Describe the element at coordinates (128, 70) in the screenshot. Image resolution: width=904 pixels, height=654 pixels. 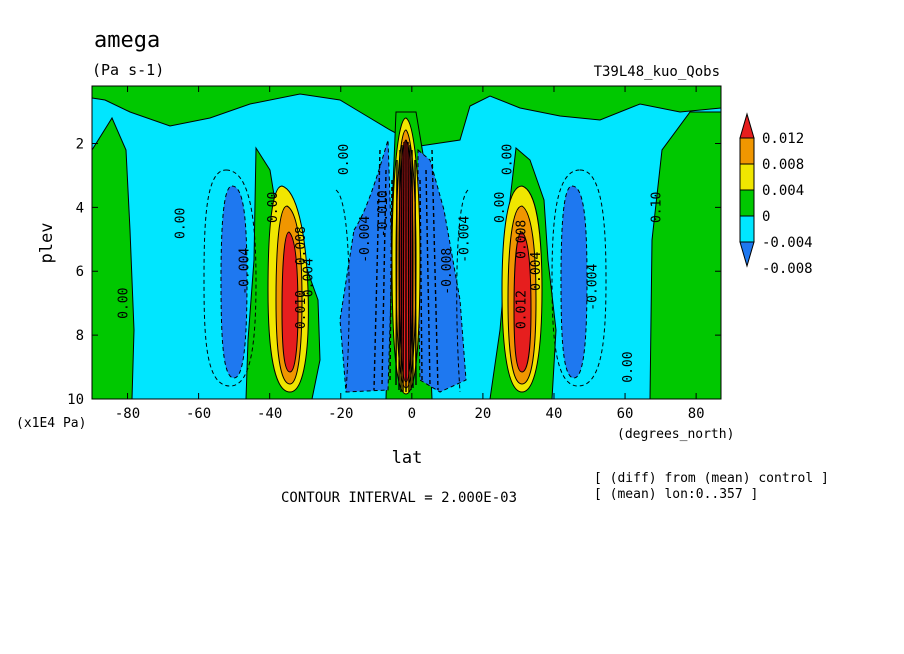
I see `chart-units: (Pa s-1)` at that location.